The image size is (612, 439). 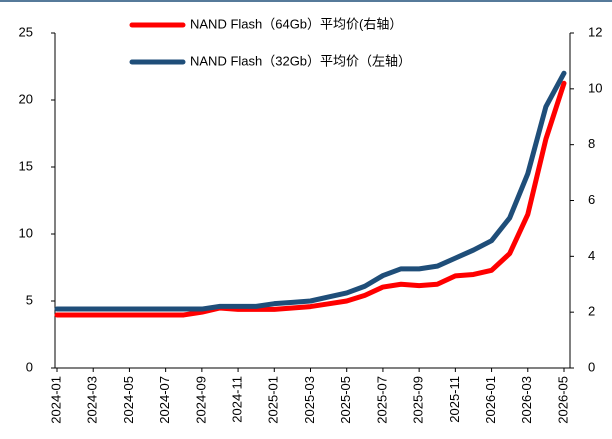 What do you see at coordinates (26, 31) in the screenshot?
I see `y-tick-label: 25` at bounding box center [26, 31].